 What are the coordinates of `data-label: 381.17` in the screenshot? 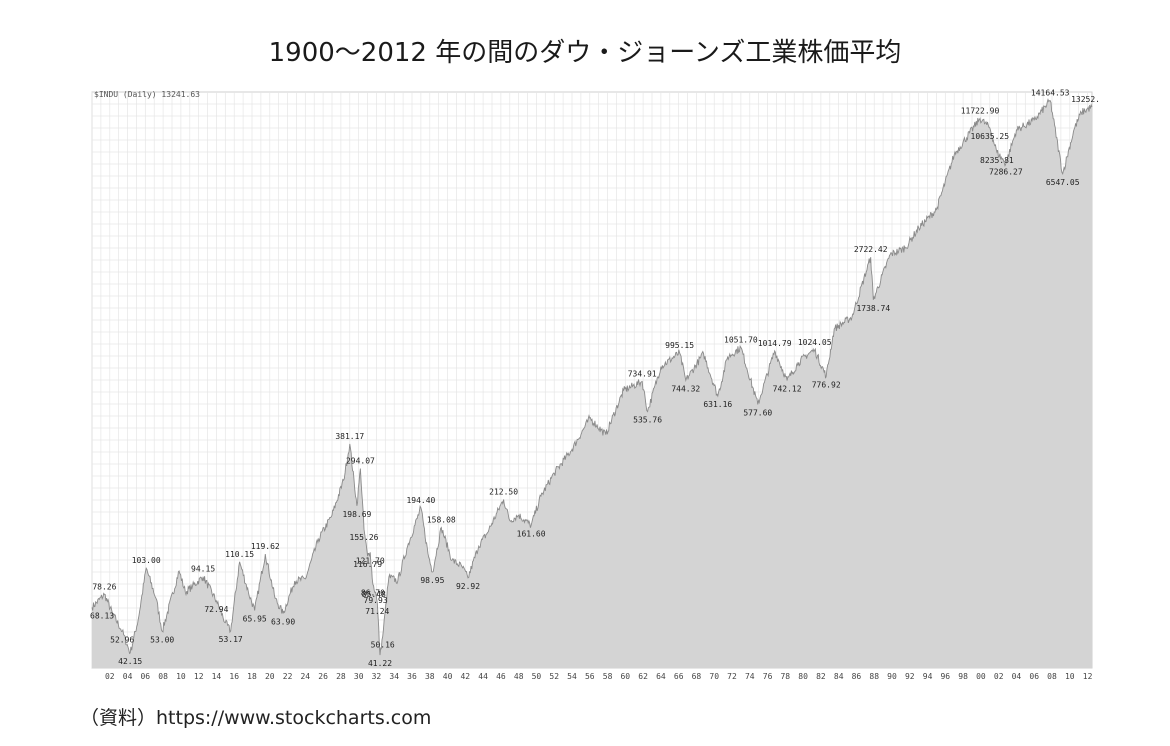 It's located at (349, 436).